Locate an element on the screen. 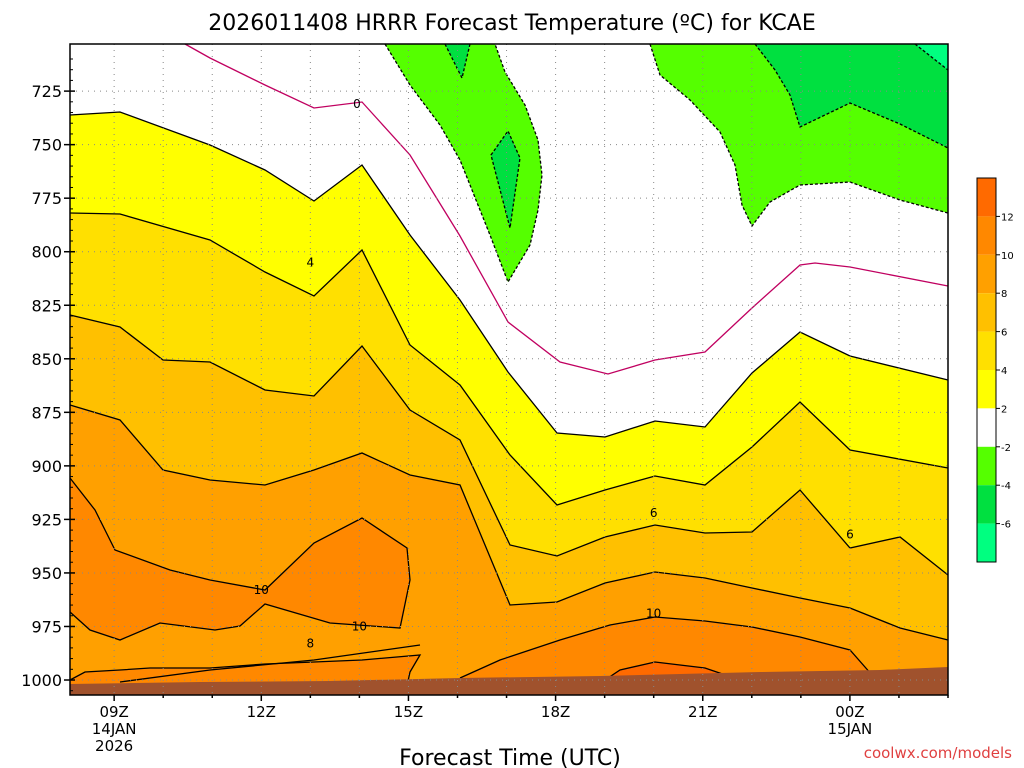  colorbar-tick-label: -6 is located at coordinates (1006, 525).